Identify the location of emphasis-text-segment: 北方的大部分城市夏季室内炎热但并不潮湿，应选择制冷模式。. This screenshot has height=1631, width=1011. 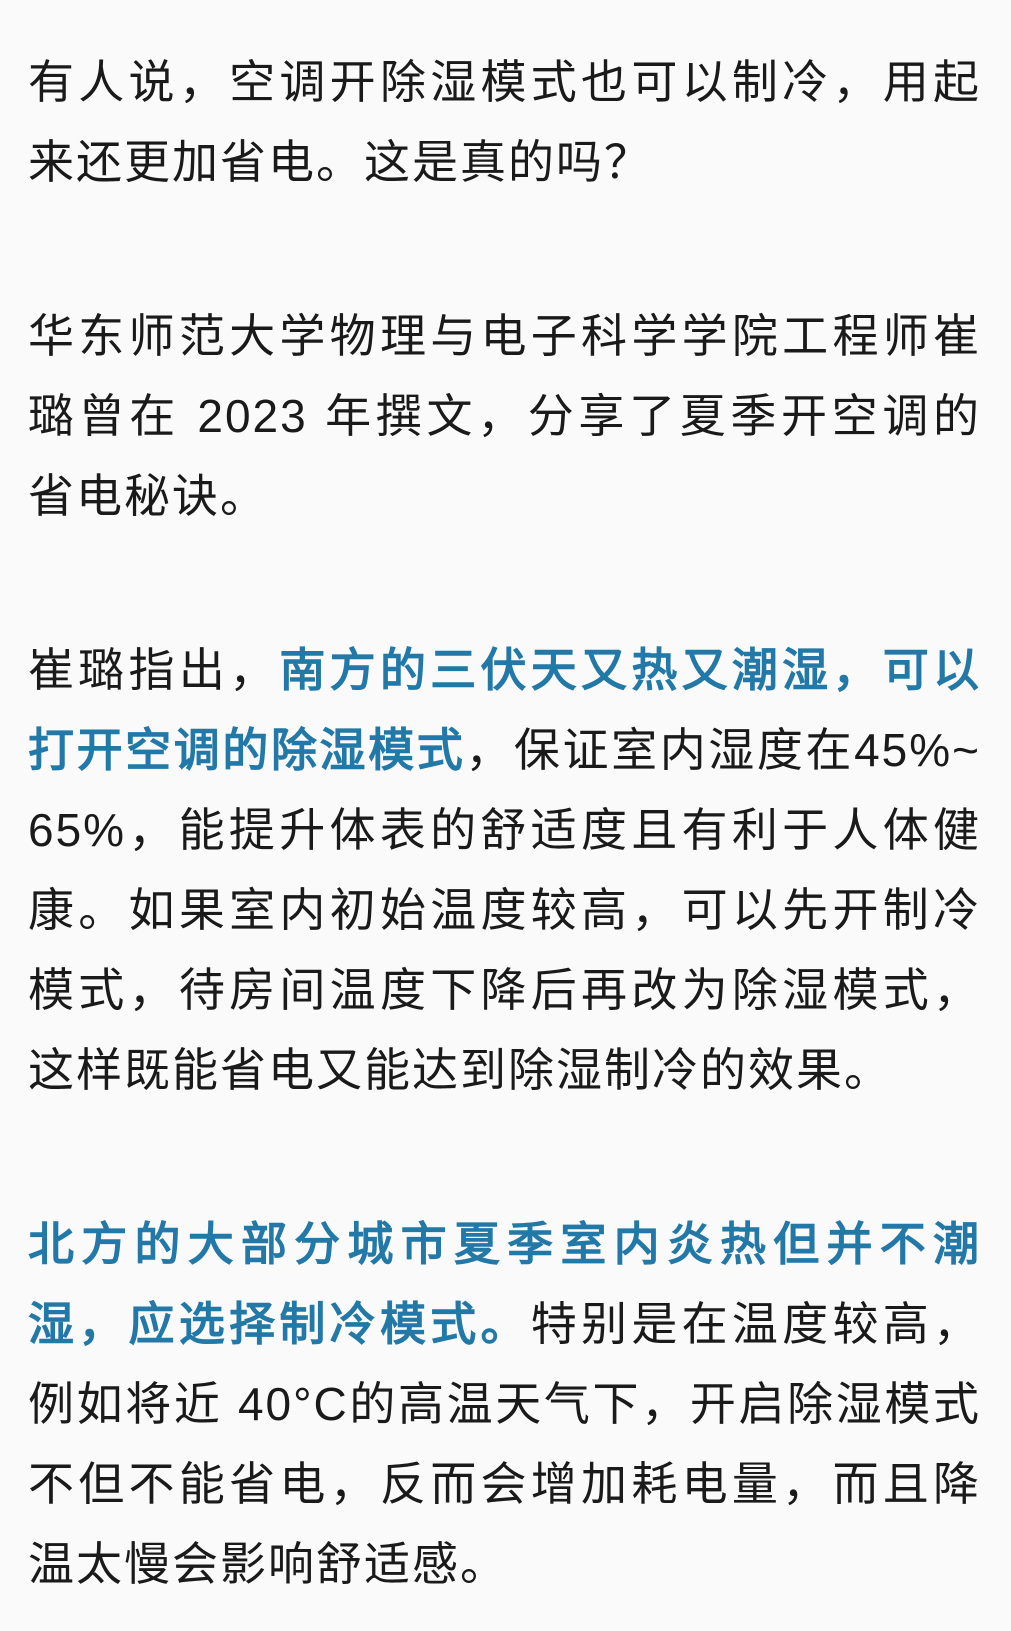
(504, 1284).